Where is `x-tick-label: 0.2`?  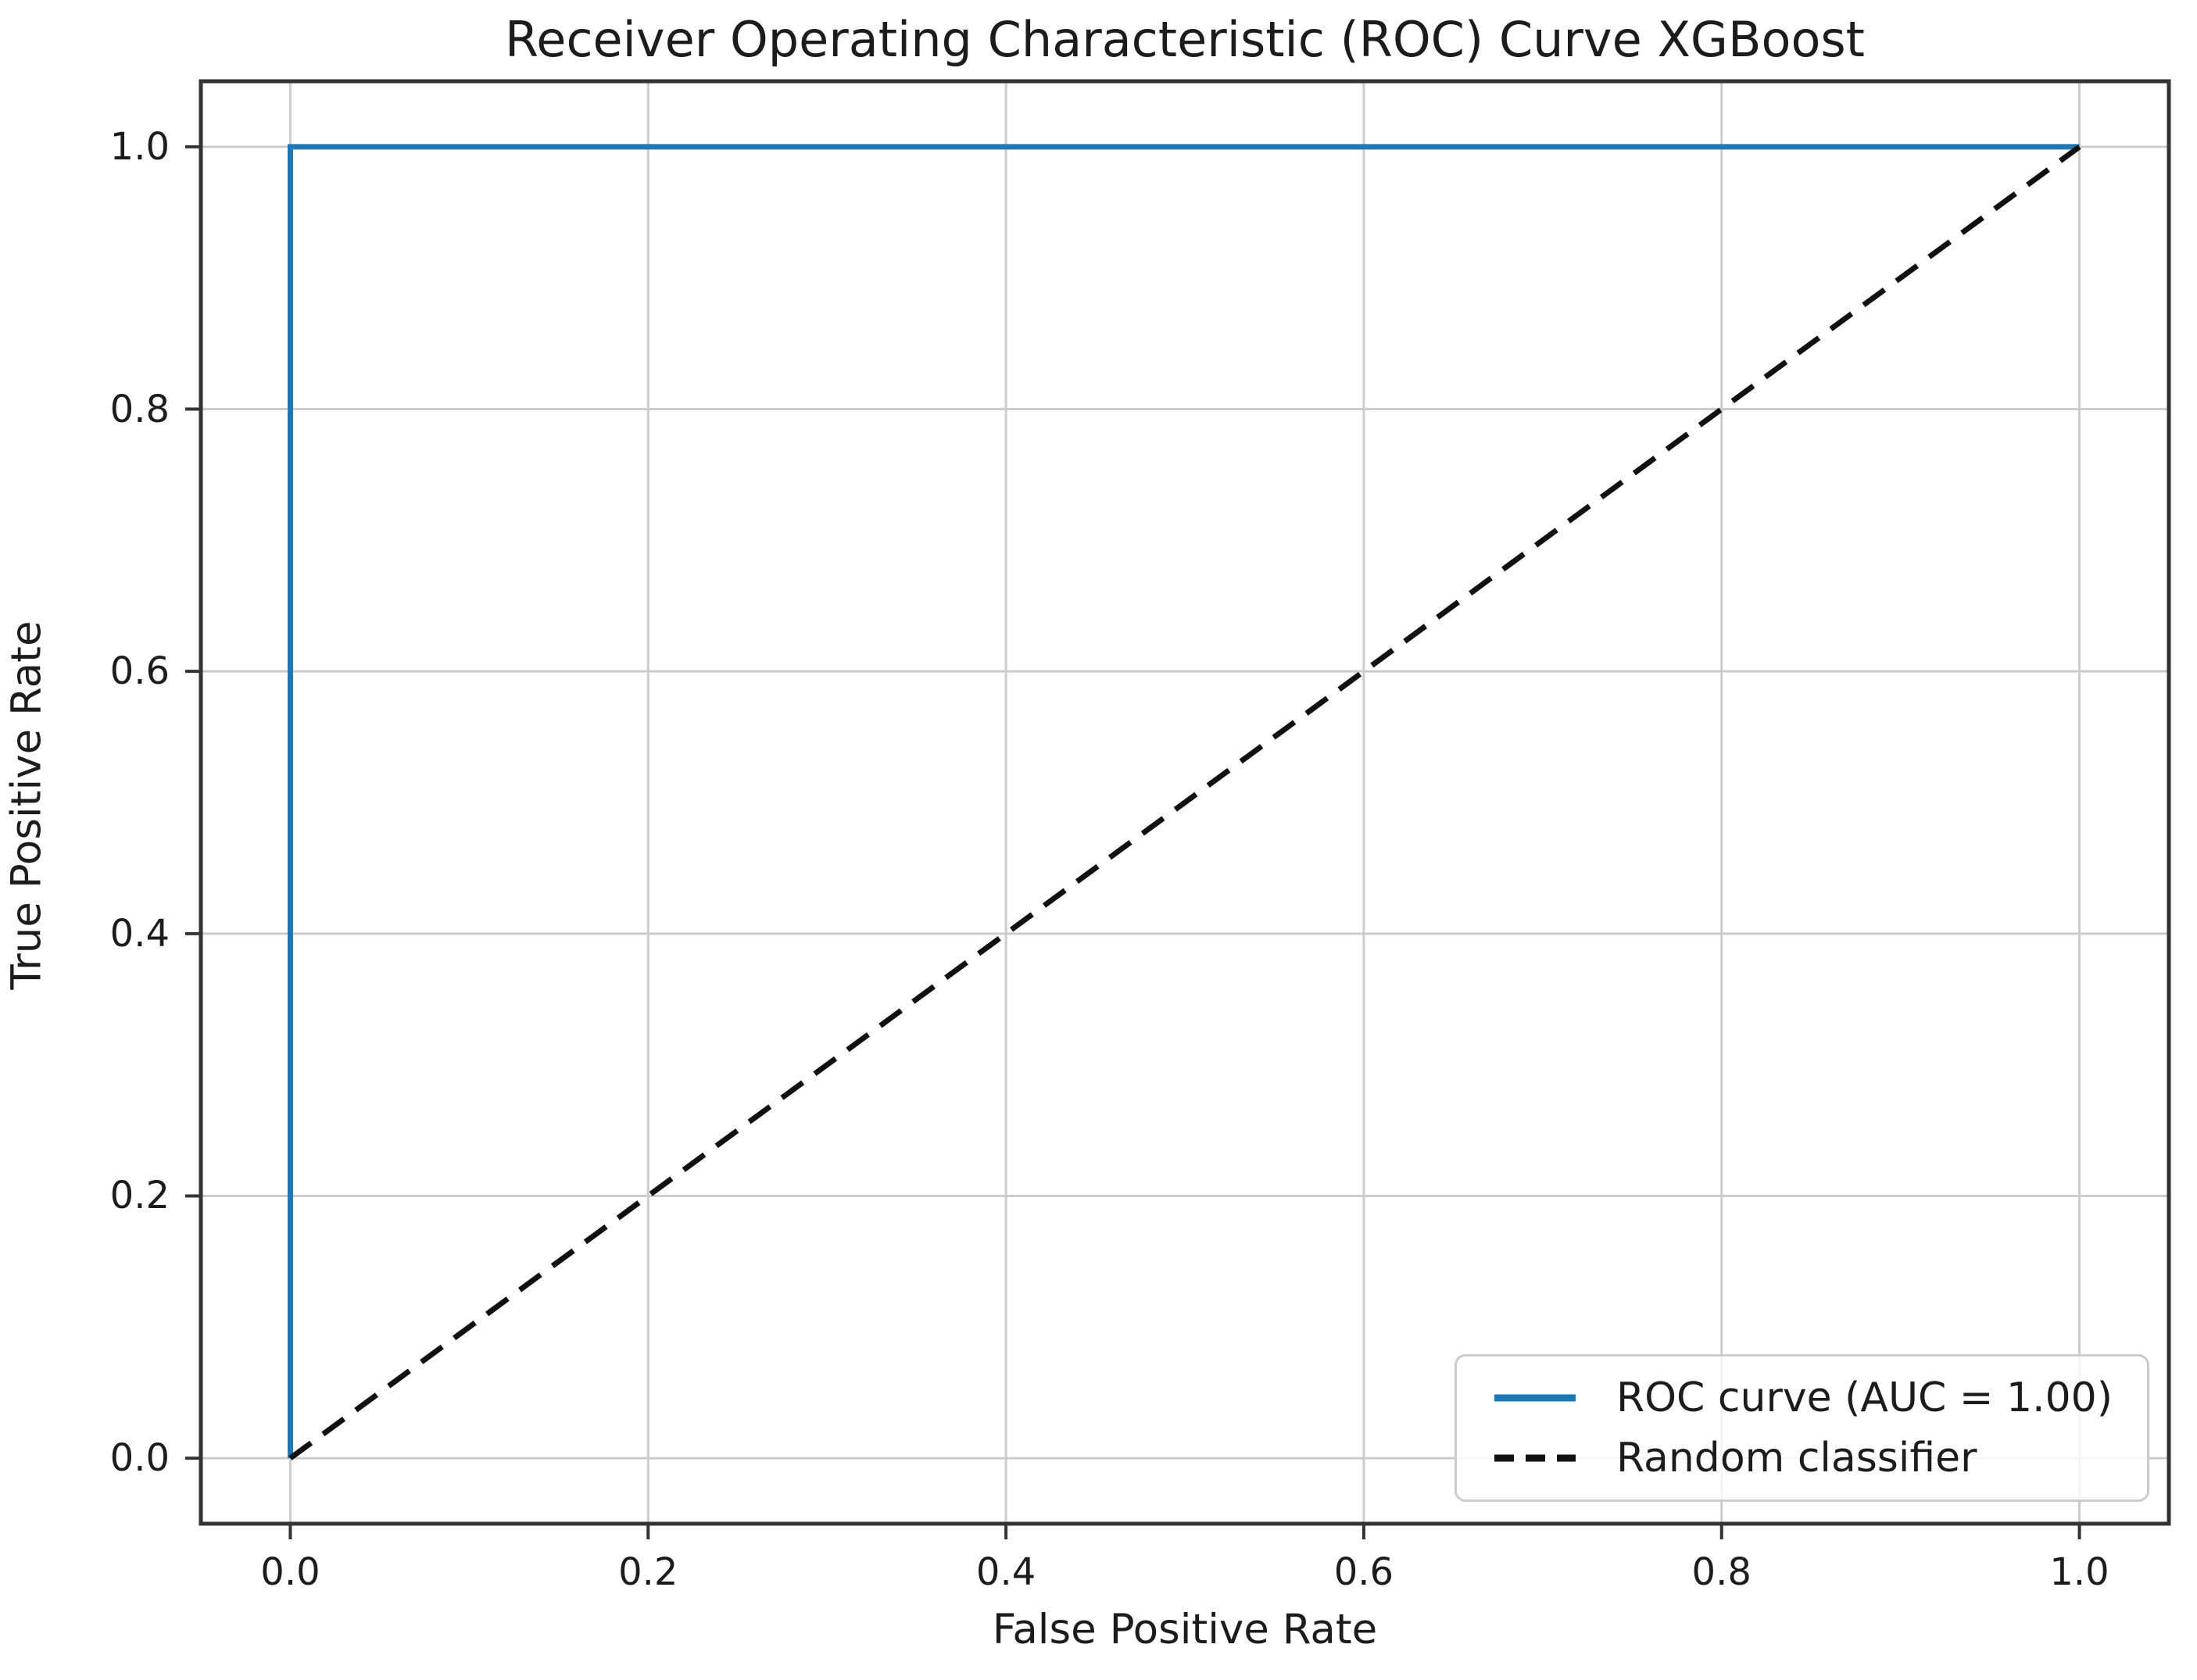 x-tick-label: 0.2 is located at coordinates (648, 1572).